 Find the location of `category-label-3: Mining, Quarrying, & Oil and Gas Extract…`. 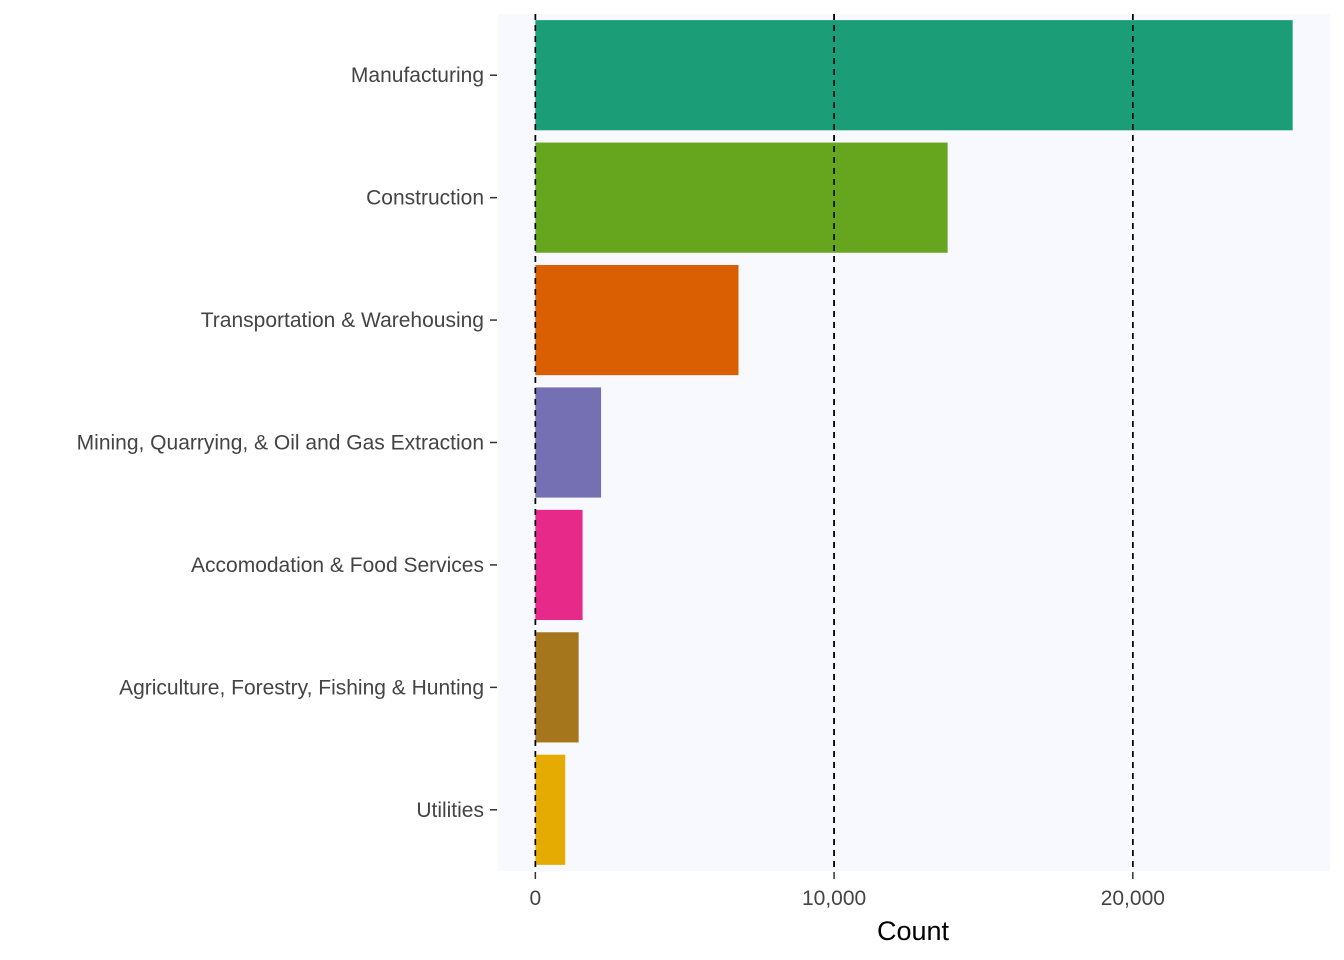

category-label-3: Mining, Quarrying, & Oil and Gas Extract… is located at coordinates (280, 443).